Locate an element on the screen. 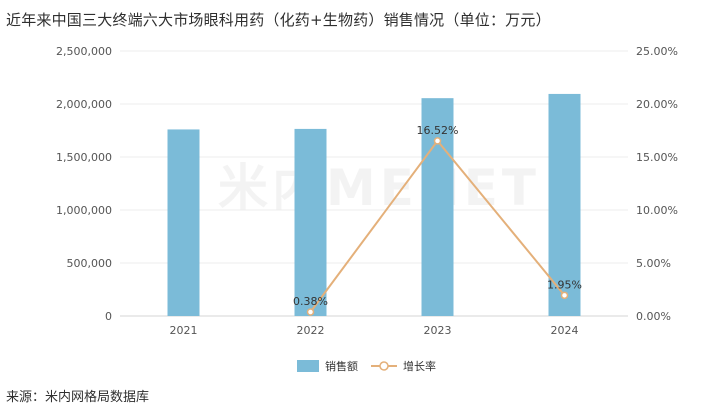 The height and width of the screenshot is (411, 720). y-right-tick-label: 10.00% is located at coordinates (657, 210).